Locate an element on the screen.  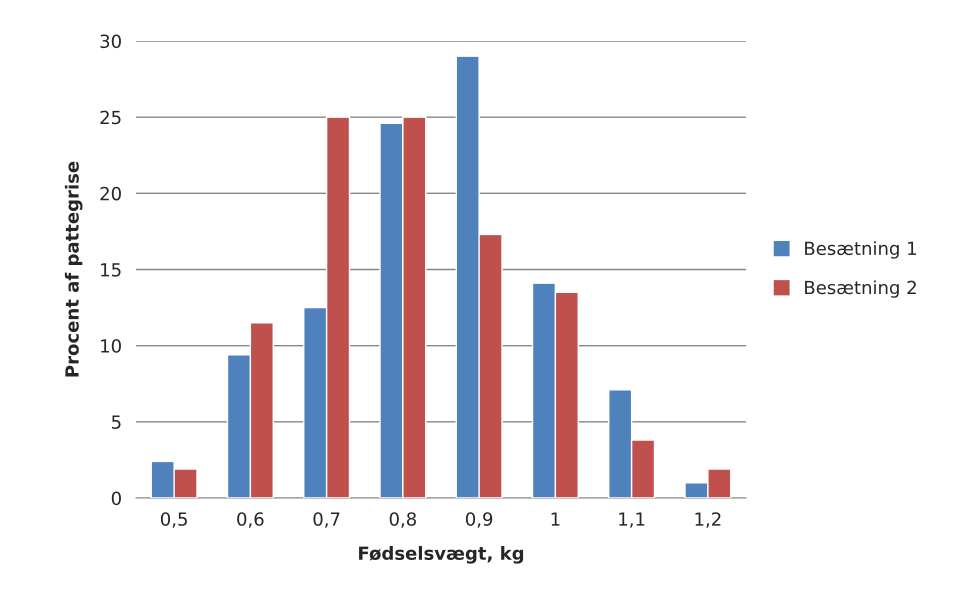
y-tick-label: 5 is located at coordinates (116, 422).